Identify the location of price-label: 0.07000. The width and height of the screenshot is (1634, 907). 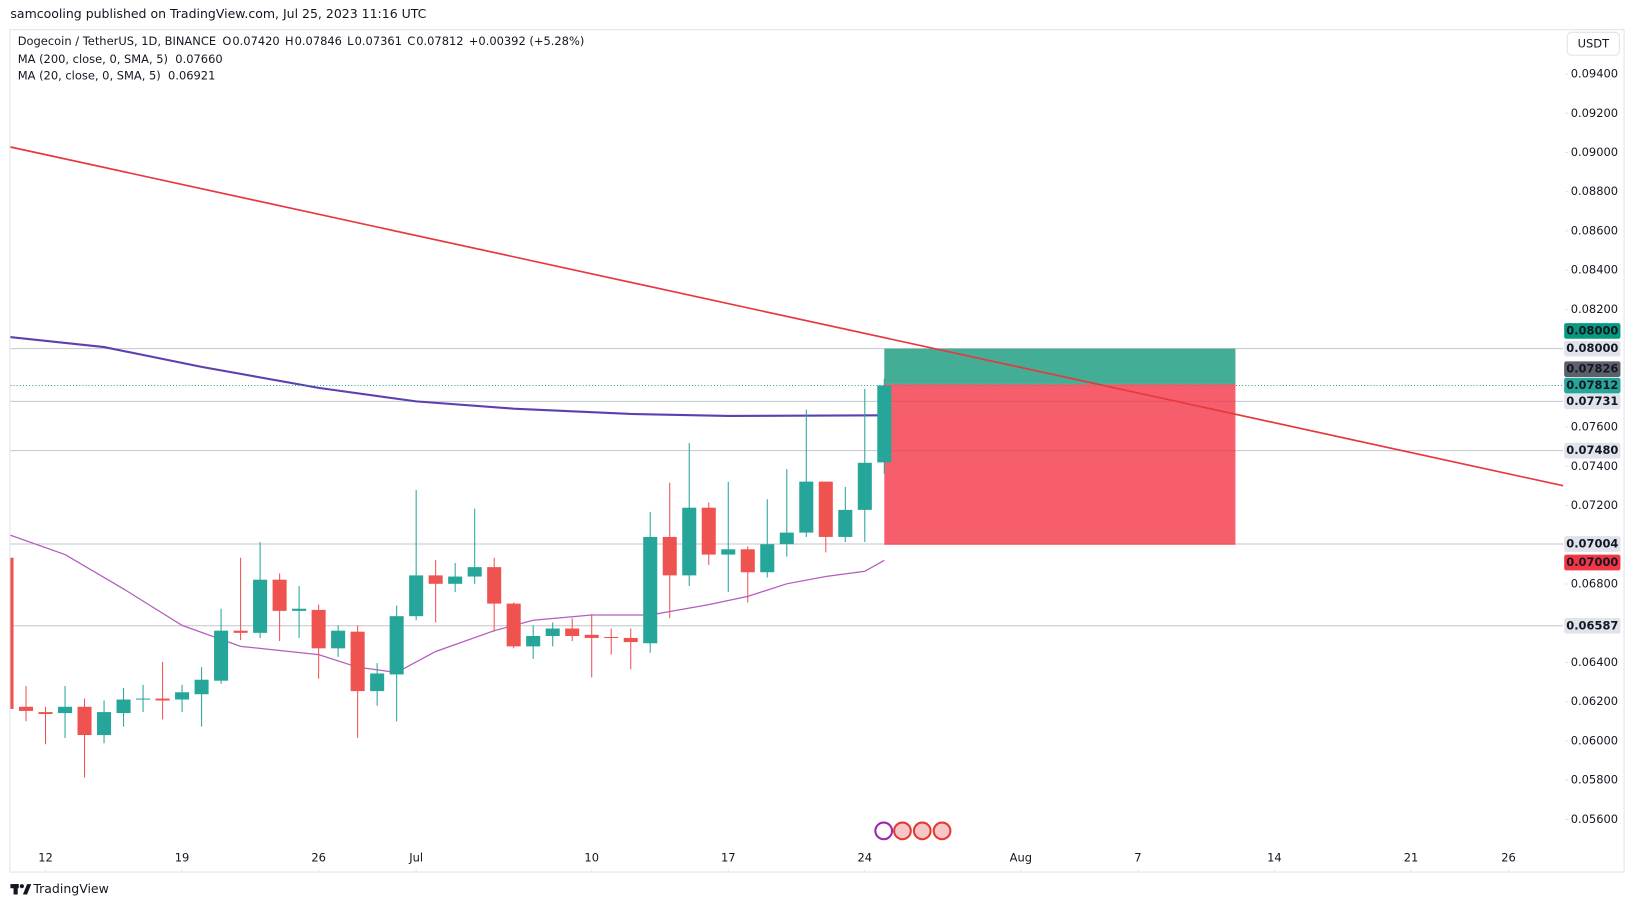
(1592, 562).